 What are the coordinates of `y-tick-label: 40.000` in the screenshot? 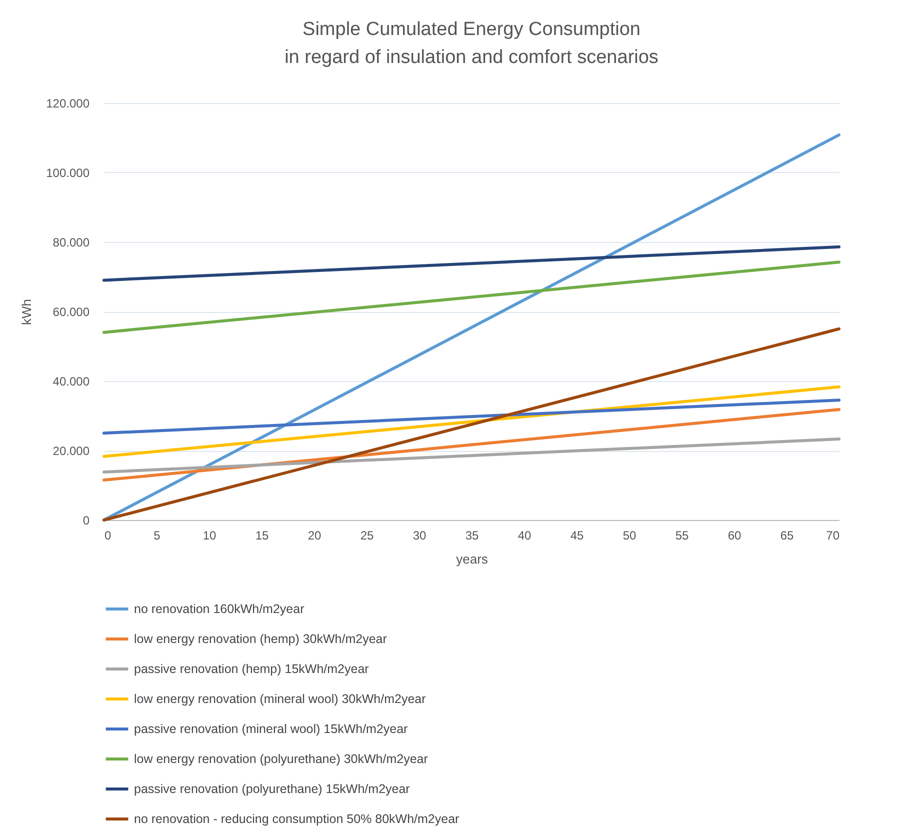 It's located at (71, 381).